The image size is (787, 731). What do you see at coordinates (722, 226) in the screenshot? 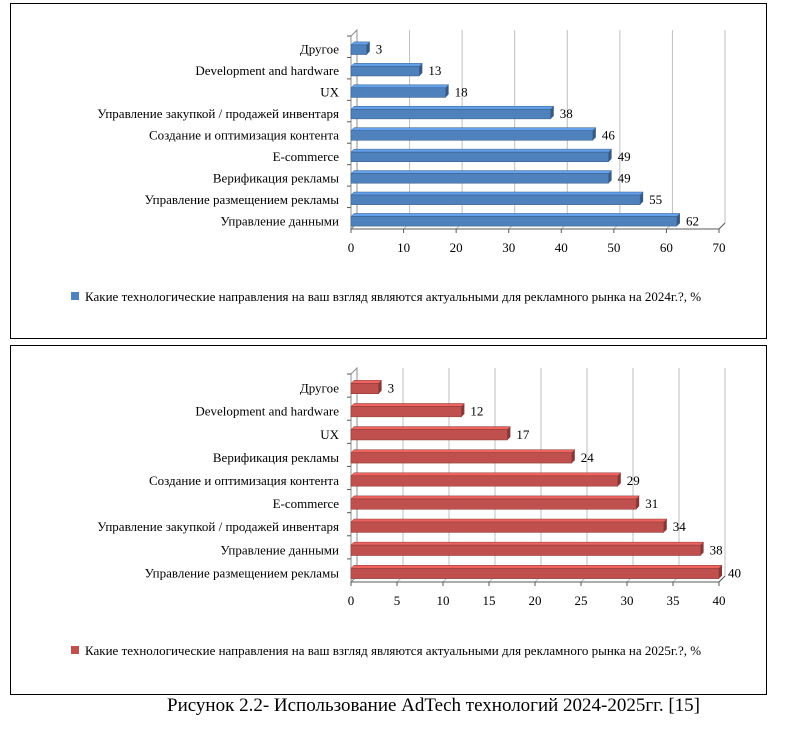
I see `x-axis-end` at bounding box center [722, 226].